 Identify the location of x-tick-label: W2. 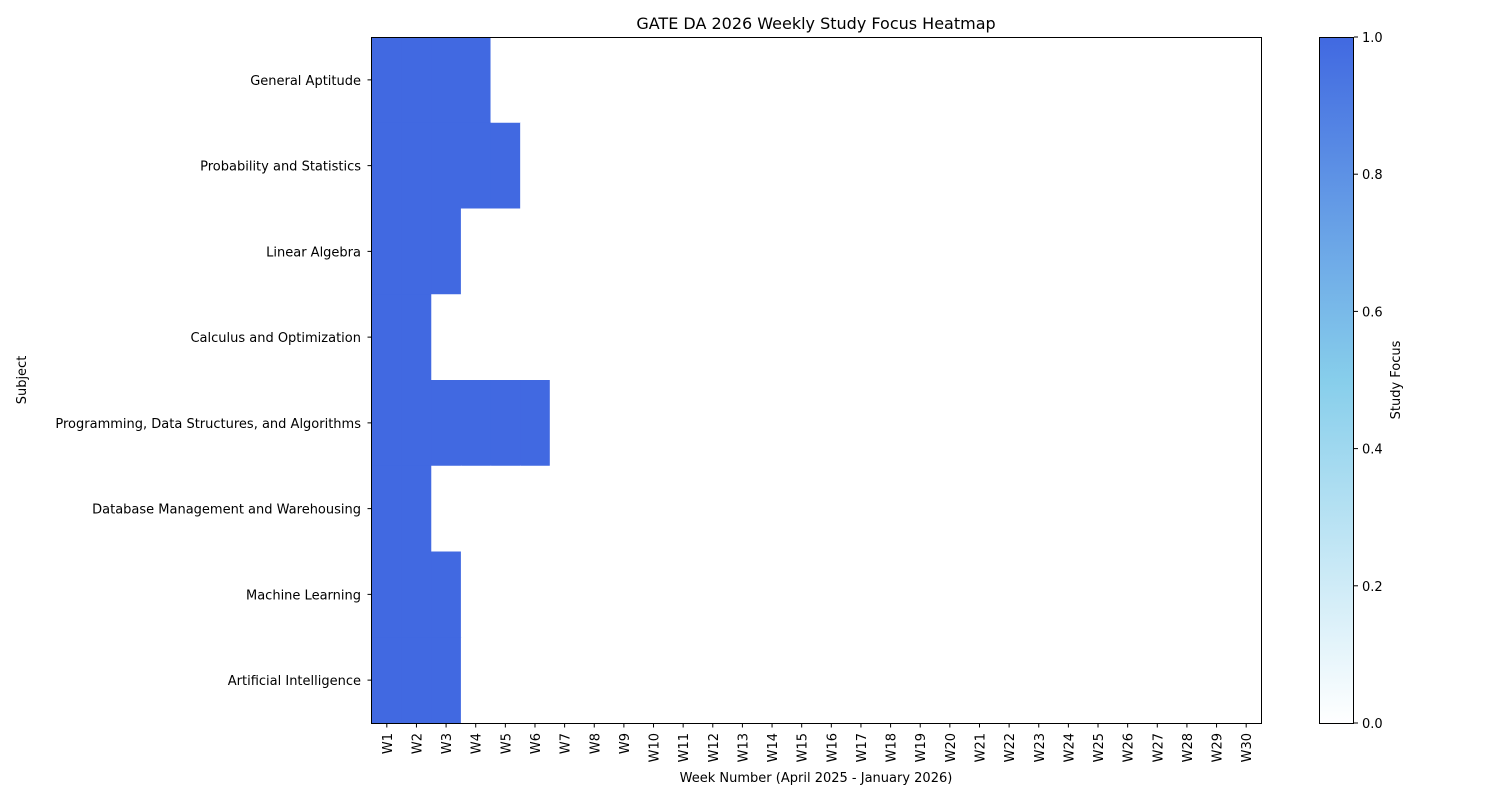
(417, 743).